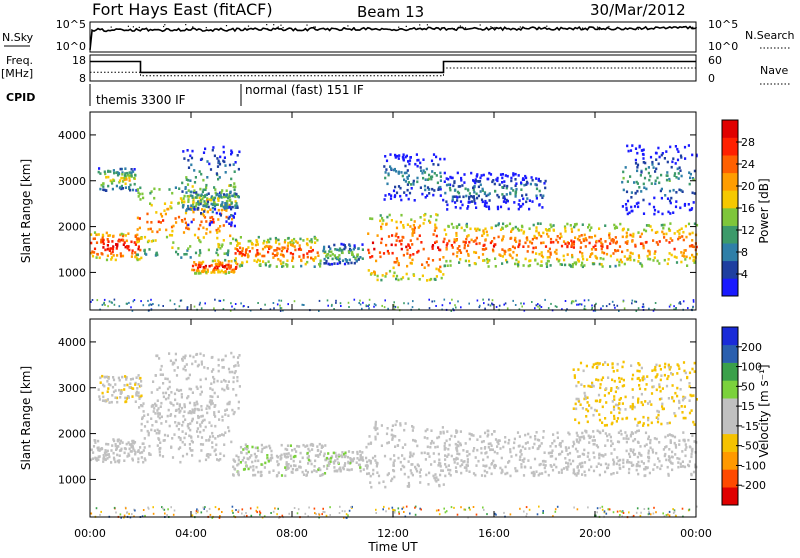 Image resolution: width=800 pixels, height=558 pixels. I want to click on cpid-mode-1: normal (fast) 151 IF, so click(304, 90).